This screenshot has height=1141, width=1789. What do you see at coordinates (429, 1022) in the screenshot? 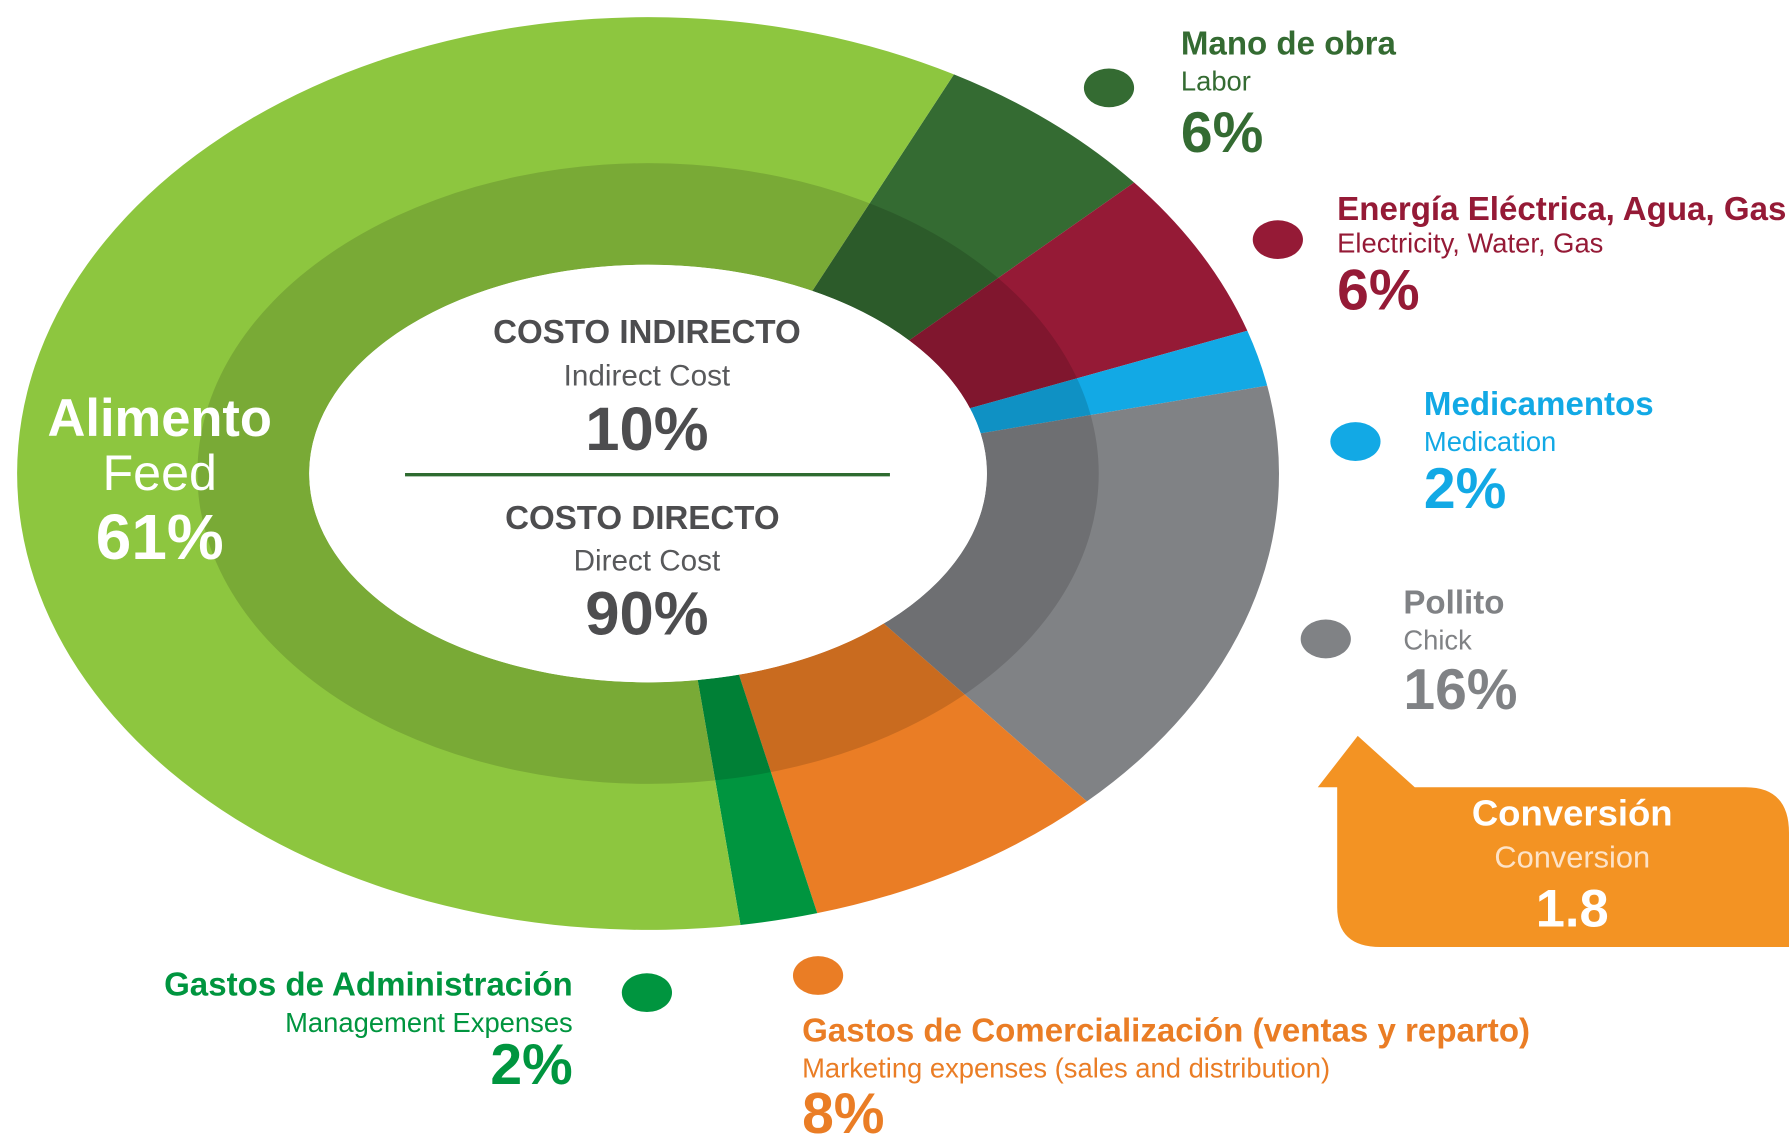
I see `subcategory-label: Management Expenses` at bounding box center [429, 1022].